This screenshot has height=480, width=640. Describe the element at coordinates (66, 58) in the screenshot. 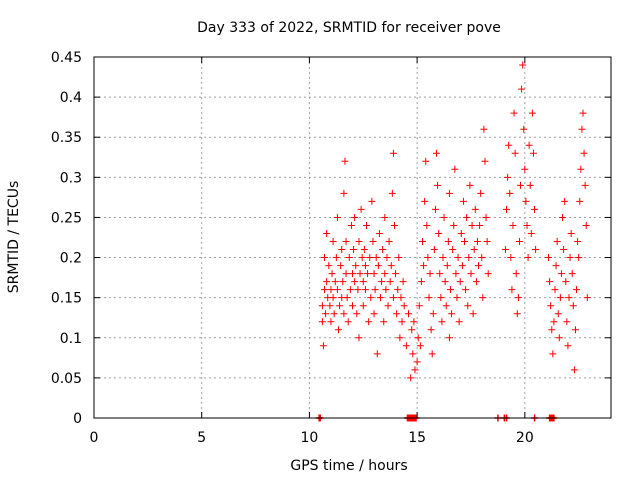

I see `y-tick-label: 0.45` at that location.